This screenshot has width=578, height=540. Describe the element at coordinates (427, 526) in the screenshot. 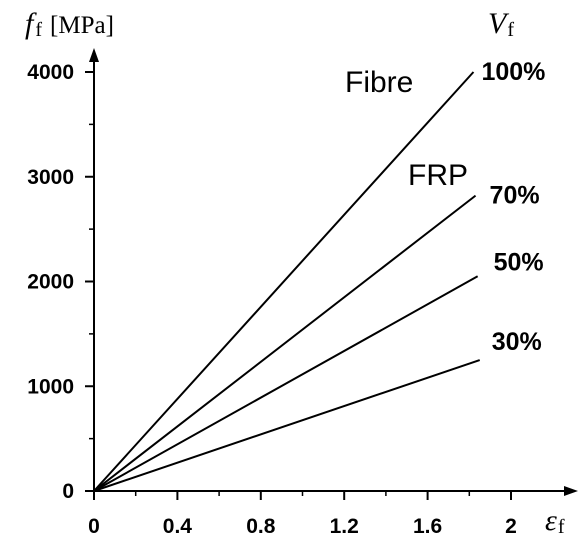

I see `x-tick-label: 1.6` at that location.